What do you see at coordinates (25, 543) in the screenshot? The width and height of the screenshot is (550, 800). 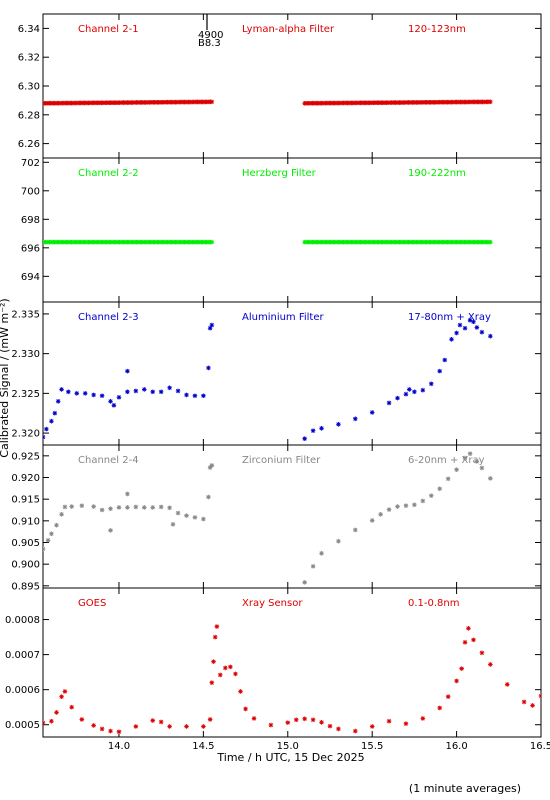 I see `y-tick-label: 0.905` at bounding box center [25, 543].